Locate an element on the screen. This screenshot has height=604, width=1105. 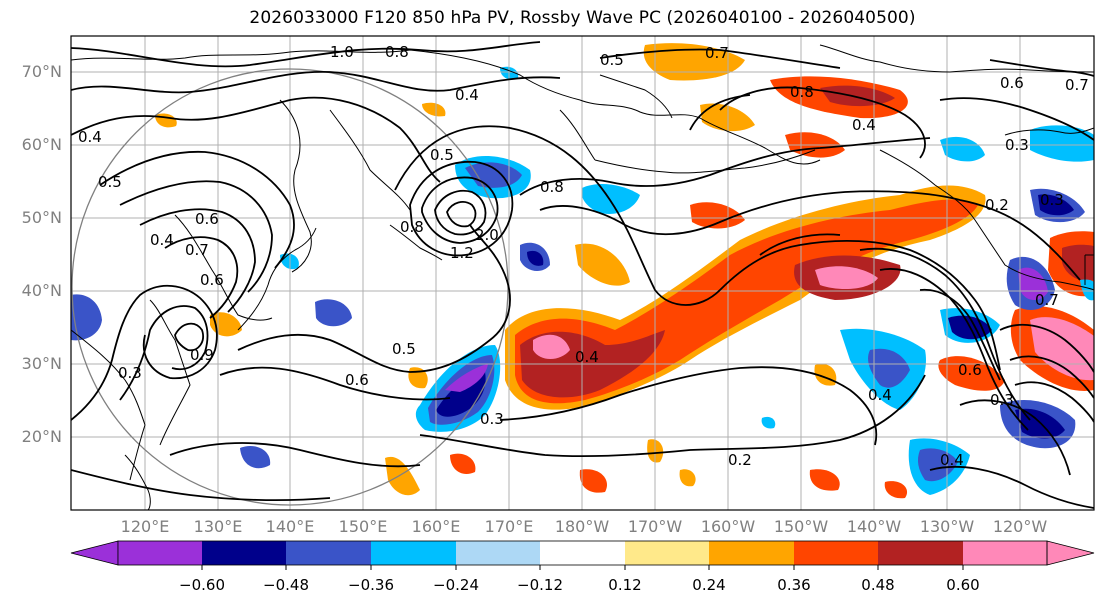
colorbar is located at coordinates (582, 555).